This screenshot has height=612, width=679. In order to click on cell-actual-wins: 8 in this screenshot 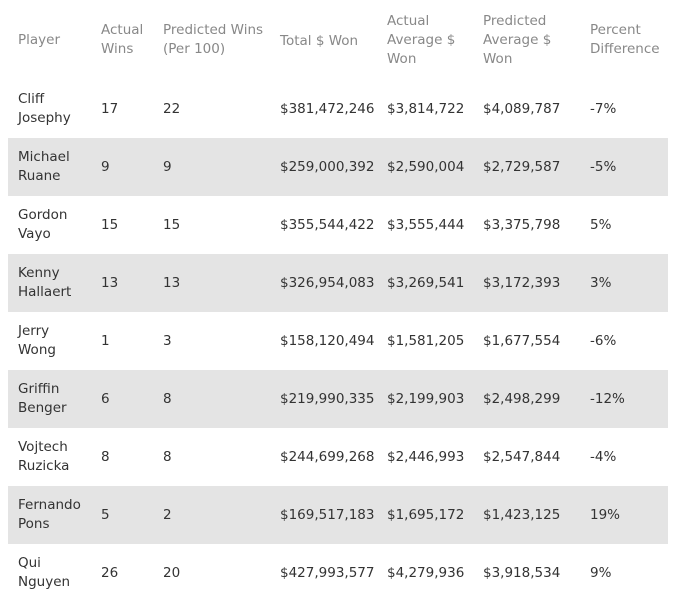, I will do `click(105, 456)`.